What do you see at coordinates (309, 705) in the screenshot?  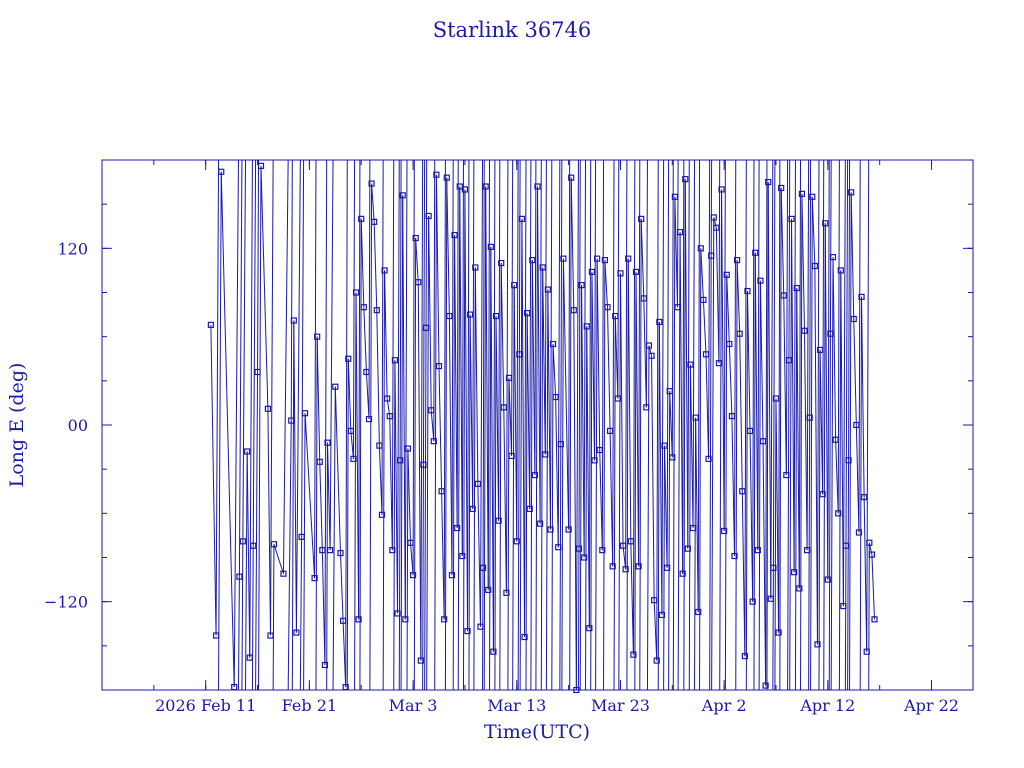 I see `x-tick-label: Feb 21` at bounding box center [309, 705].